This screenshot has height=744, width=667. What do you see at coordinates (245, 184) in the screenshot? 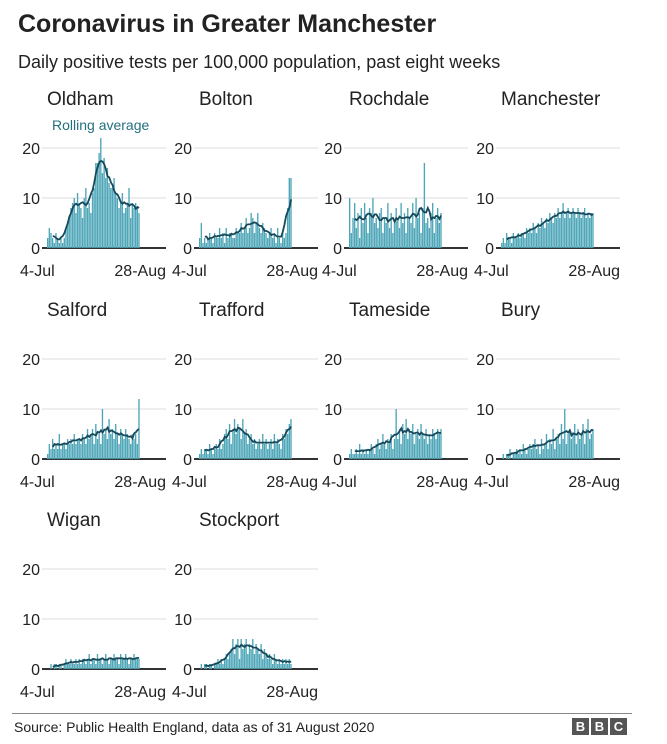
I see `panel-bolton: Bolton 0 10 20 4-Jul 28-Aug` at bounding box center [245, 184].